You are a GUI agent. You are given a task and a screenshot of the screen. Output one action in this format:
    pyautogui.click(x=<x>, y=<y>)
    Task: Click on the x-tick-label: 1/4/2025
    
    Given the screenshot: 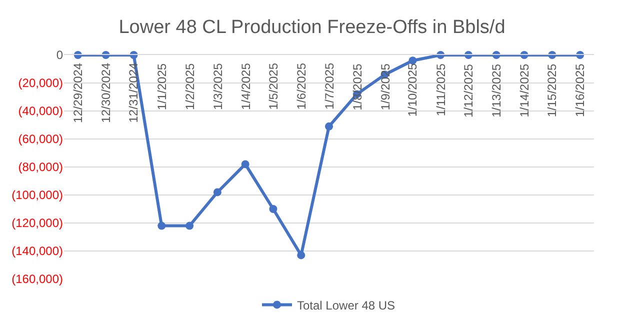 What is the action you would take?
    pyautogui.click(x=245, y=86)
    